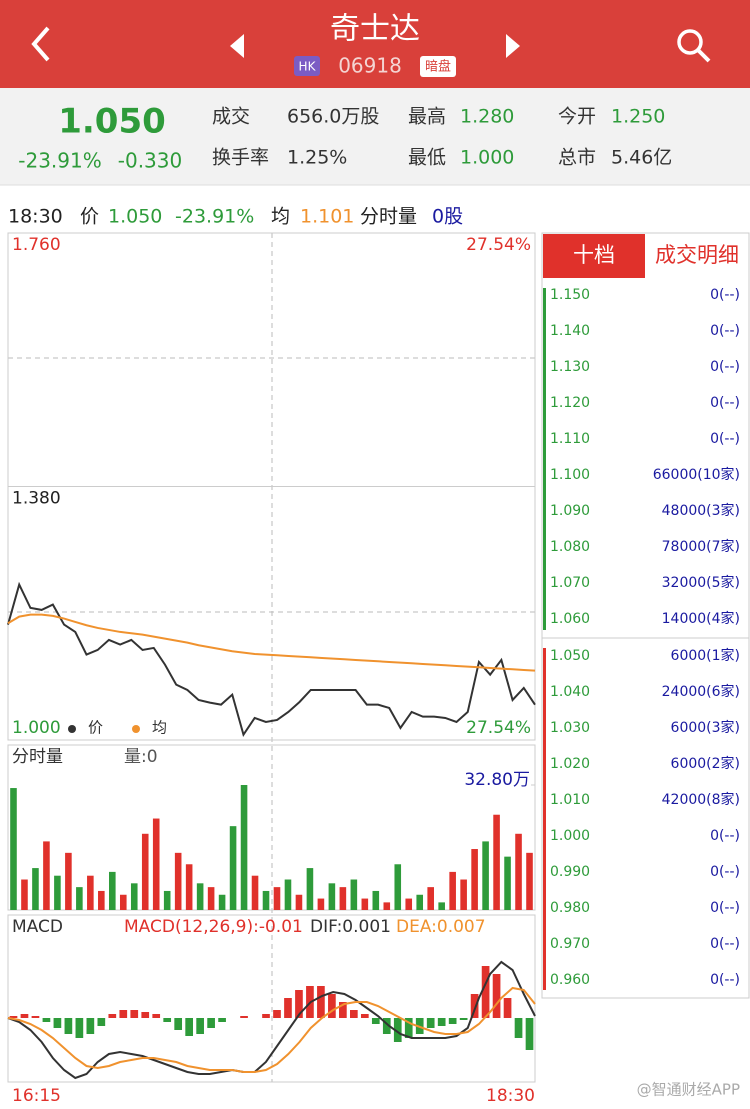  I want to click on stat-label: 成交, so click(231, 117).